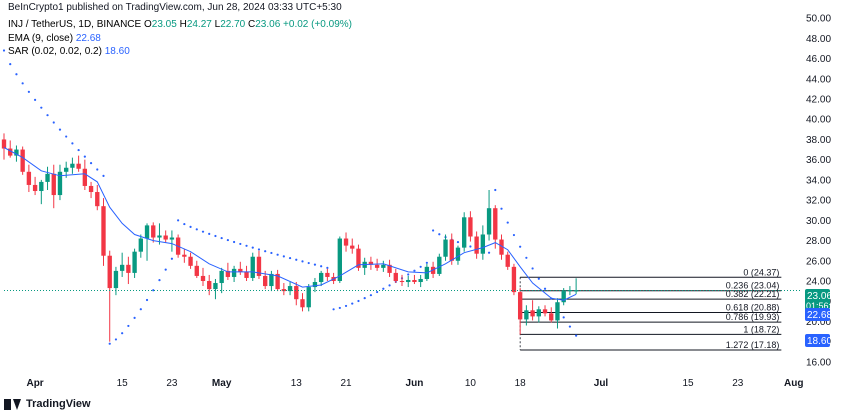 This screenshot has height=414, width=850. I want to click on sar-badge-bg, so click(817, 340).